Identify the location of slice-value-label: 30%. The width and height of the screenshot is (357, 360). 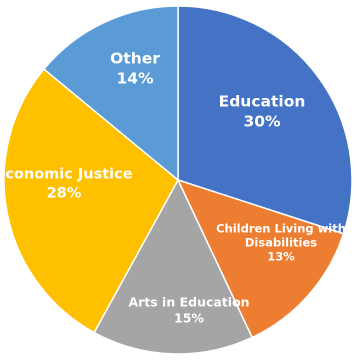
(262, 122).